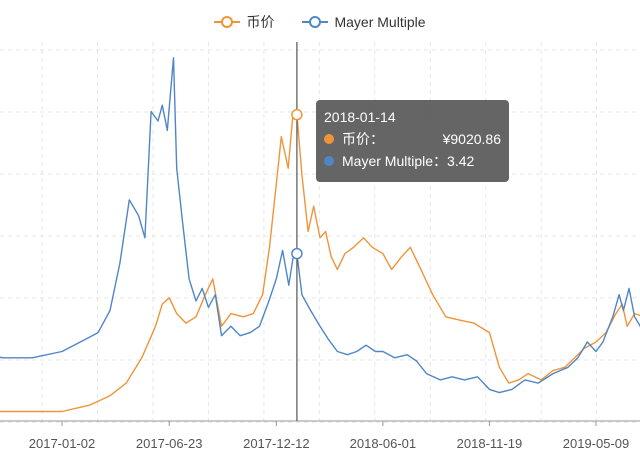  I want to click on x-tick-label: 2017-12-12, so click(276, 443).